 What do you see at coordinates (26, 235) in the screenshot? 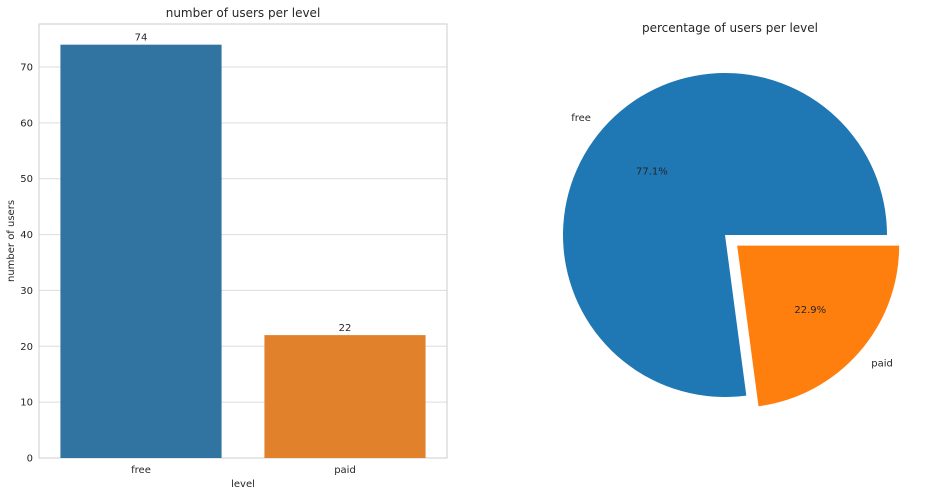
I see `bar-chart-y-tick-label: 40` at bounding box center [26, 235].